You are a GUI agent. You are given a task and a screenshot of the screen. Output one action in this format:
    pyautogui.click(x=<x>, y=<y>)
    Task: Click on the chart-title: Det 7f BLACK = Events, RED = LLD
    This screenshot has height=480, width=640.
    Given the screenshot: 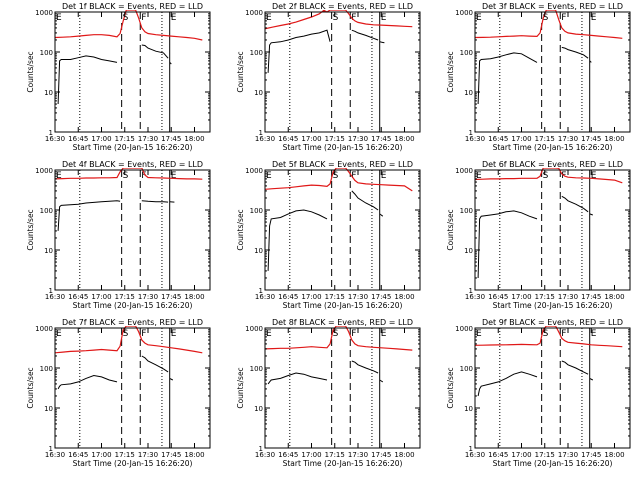 What is the action you would take?
    pyautogui.click(x=132, y=322)
    